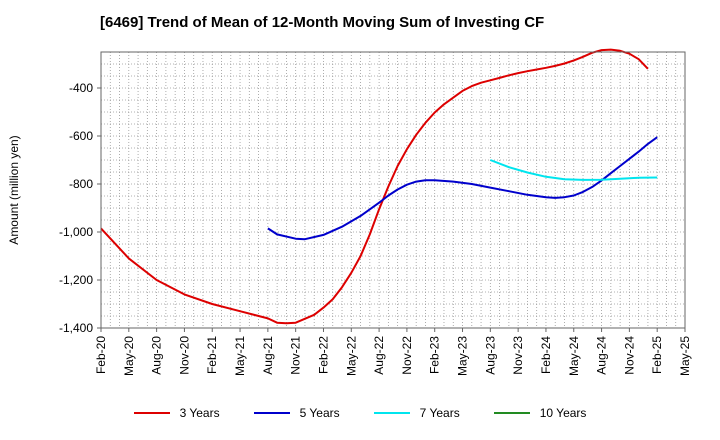 The image size is (720, 440). What do you see at coordinates (407, 355) in the screenshot?
I see `x-tick-label: Nov-22` at bounding box center [407, 355].